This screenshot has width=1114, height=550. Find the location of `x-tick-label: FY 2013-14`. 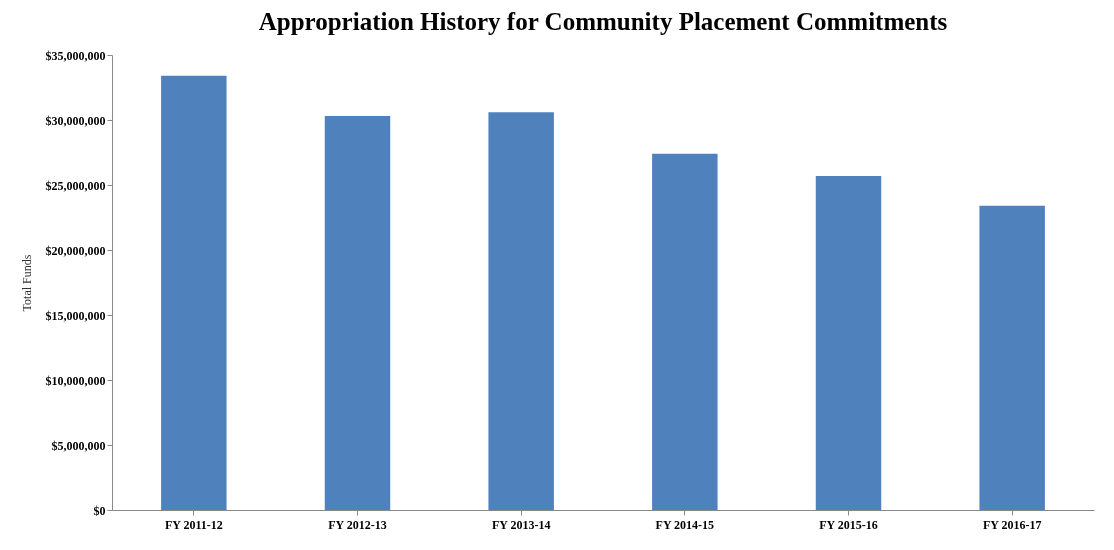

x-tick-label: FY 2013-14 is located at coordinates (521, 524).